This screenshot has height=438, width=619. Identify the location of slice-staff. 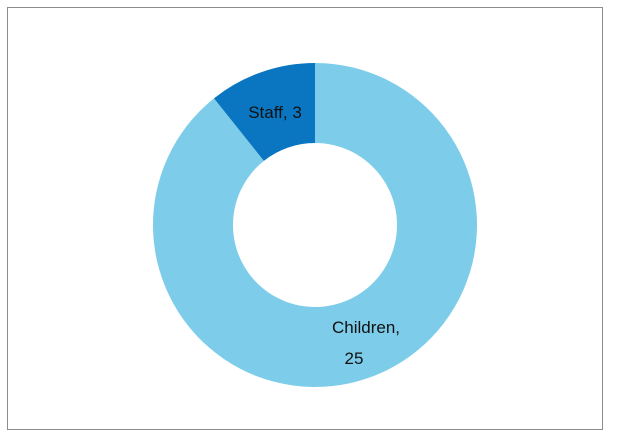
(264, 111).